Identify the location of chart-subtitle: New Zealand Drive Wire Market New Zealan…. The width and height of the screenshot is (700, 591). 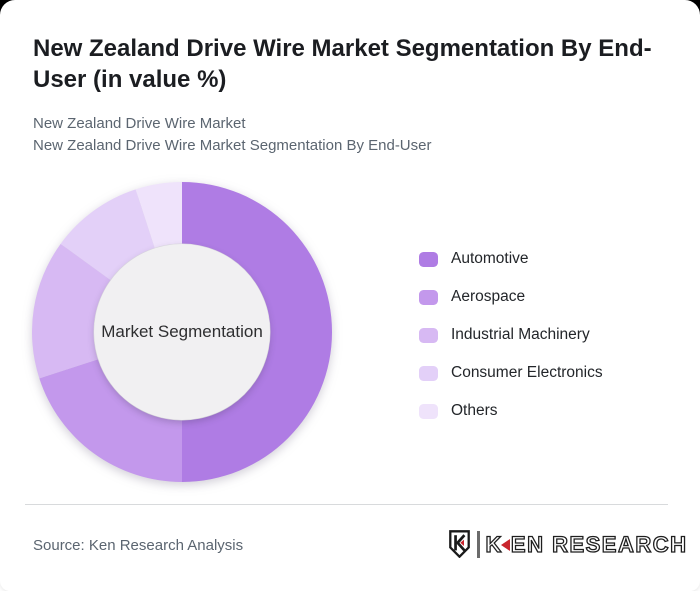
(343, 134).